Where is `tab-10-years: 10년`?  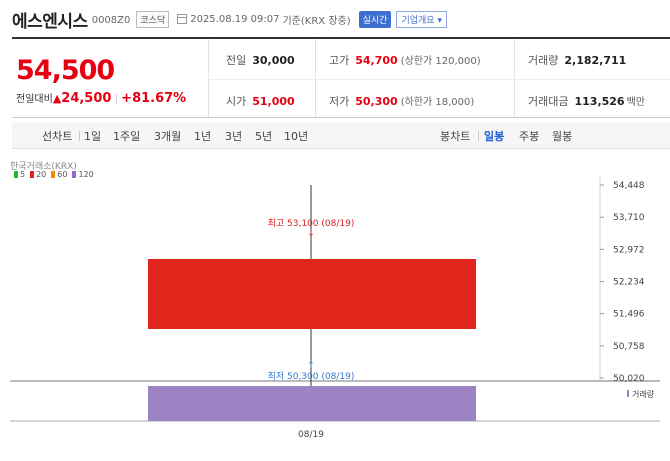
tab-10-years: 10년 is located at coordinates (296, 136).